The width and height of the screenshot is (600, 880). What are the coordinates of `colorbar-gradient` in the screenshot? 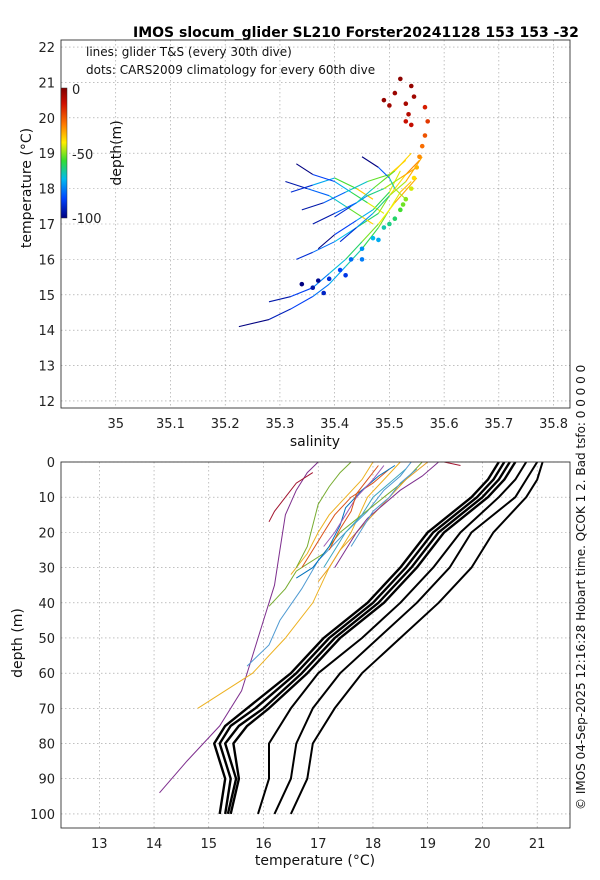 It's located at (64, 153).